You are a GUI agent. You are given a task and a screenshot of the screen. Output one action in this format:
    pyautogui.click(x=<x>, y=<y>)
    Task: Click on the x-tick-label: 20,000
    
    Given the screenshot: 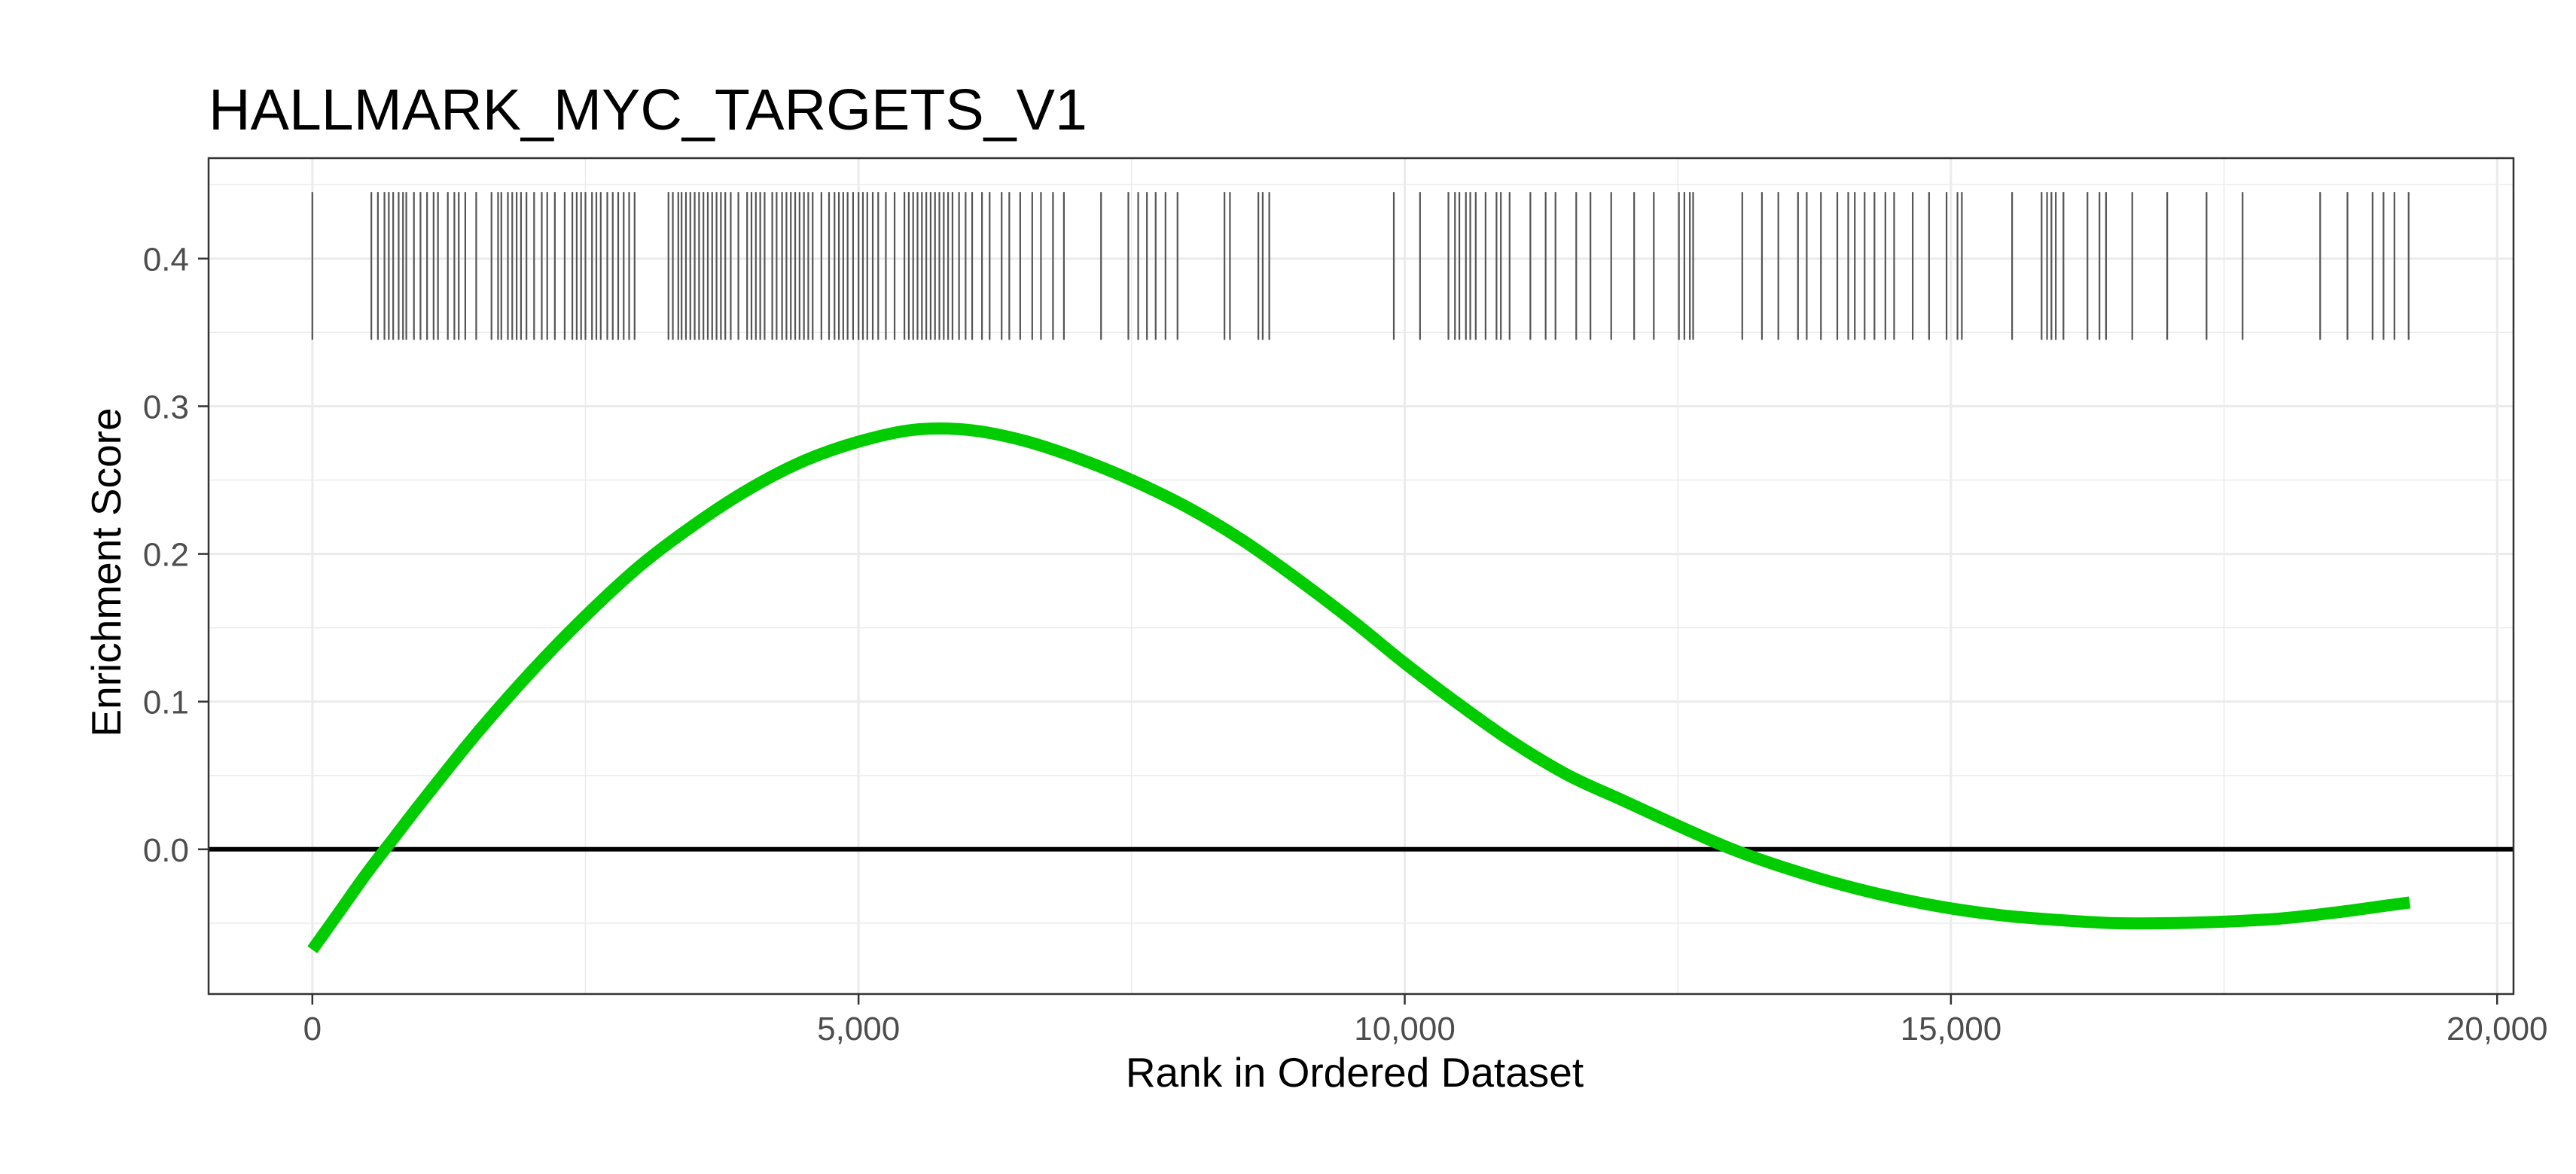 What is the action you would take?
    pyautogui.click(x=2497, y=1029)
    